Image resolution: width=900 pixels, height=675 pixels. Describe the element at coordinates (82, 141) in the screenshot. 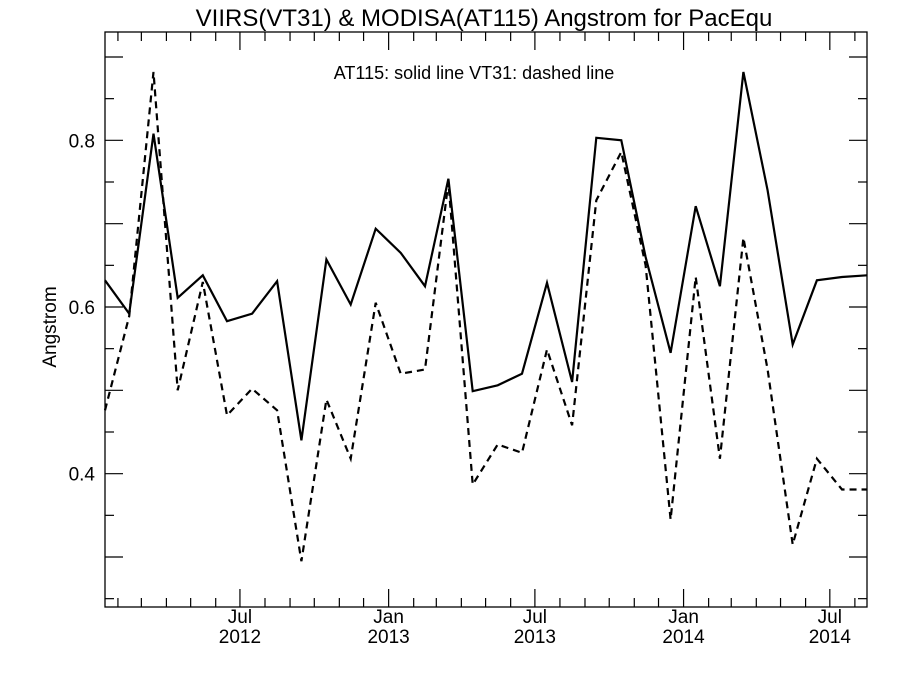

I see `y-tick-label: 0.8` at that location.